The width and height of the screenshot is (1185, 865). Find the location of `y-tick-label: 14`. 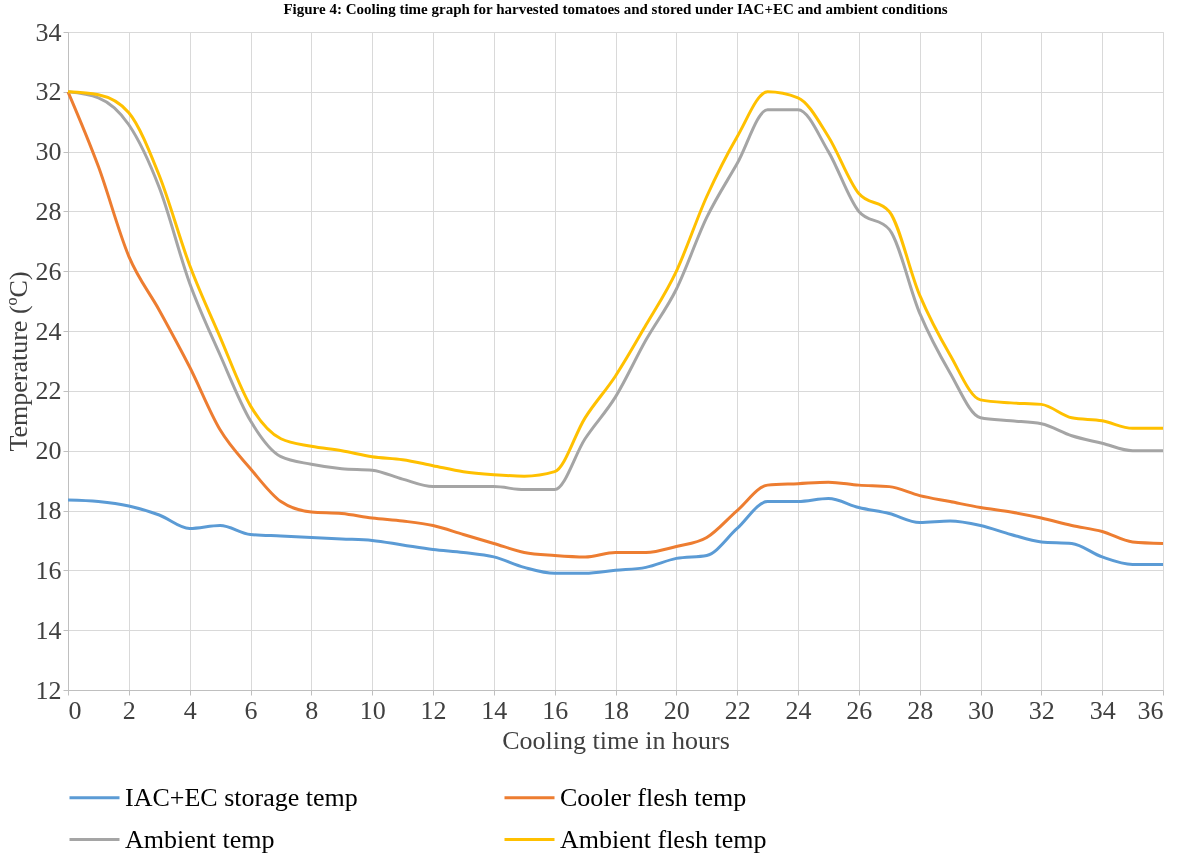

y-tick-label: 14 is located at coordinates (48, 630).